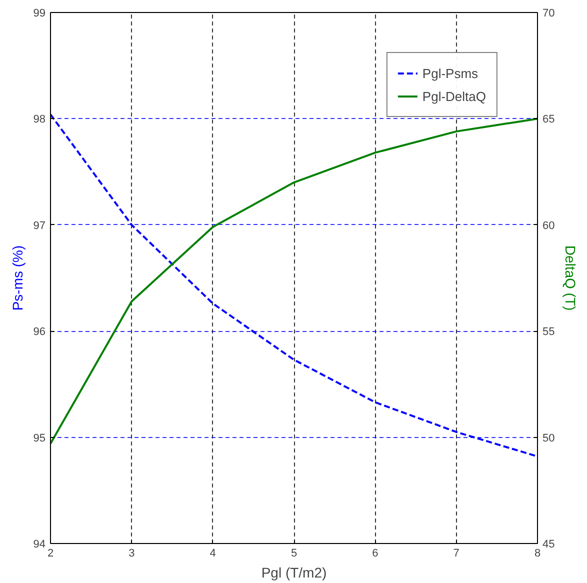 The height and width of the screenshot is (583, 587). Describe the element at coordinates (548, 120) in the screenshot. I see `y2-tick-label: 65` at that location.